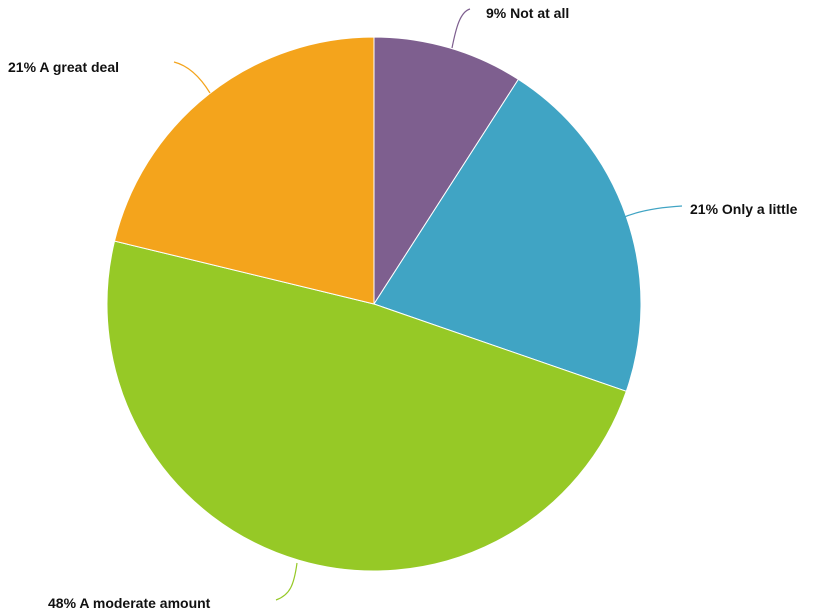 This screenshot has height=614, width=836. What do you see at coordinates (192, 77) in the screenshot?
I see `leader-line-a-great-deal` at bounding box center [192, 77].